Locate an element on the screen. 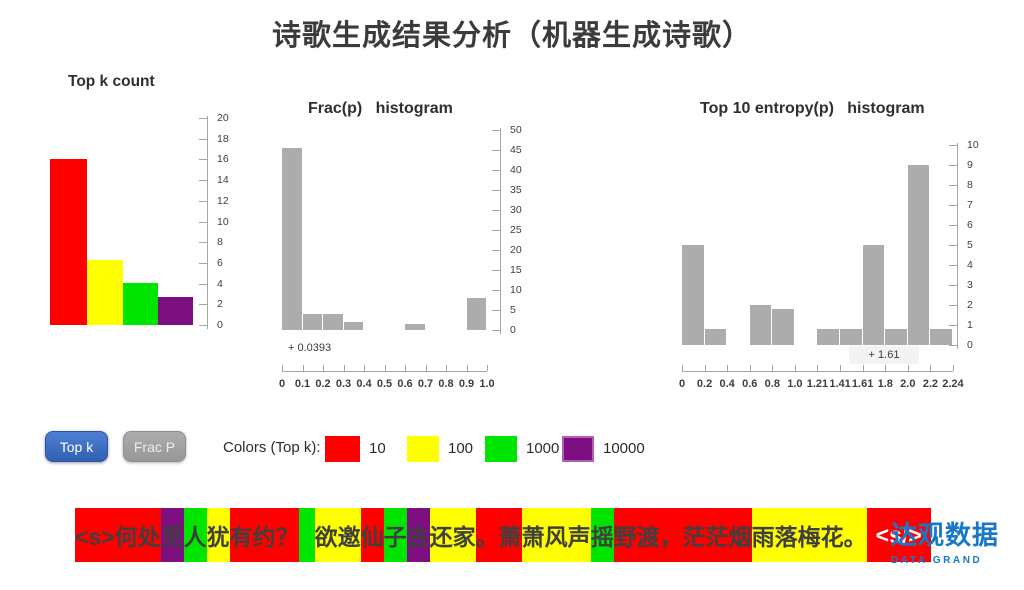  legend-label: Colors (Top k): is located at coordinates (272, 447).